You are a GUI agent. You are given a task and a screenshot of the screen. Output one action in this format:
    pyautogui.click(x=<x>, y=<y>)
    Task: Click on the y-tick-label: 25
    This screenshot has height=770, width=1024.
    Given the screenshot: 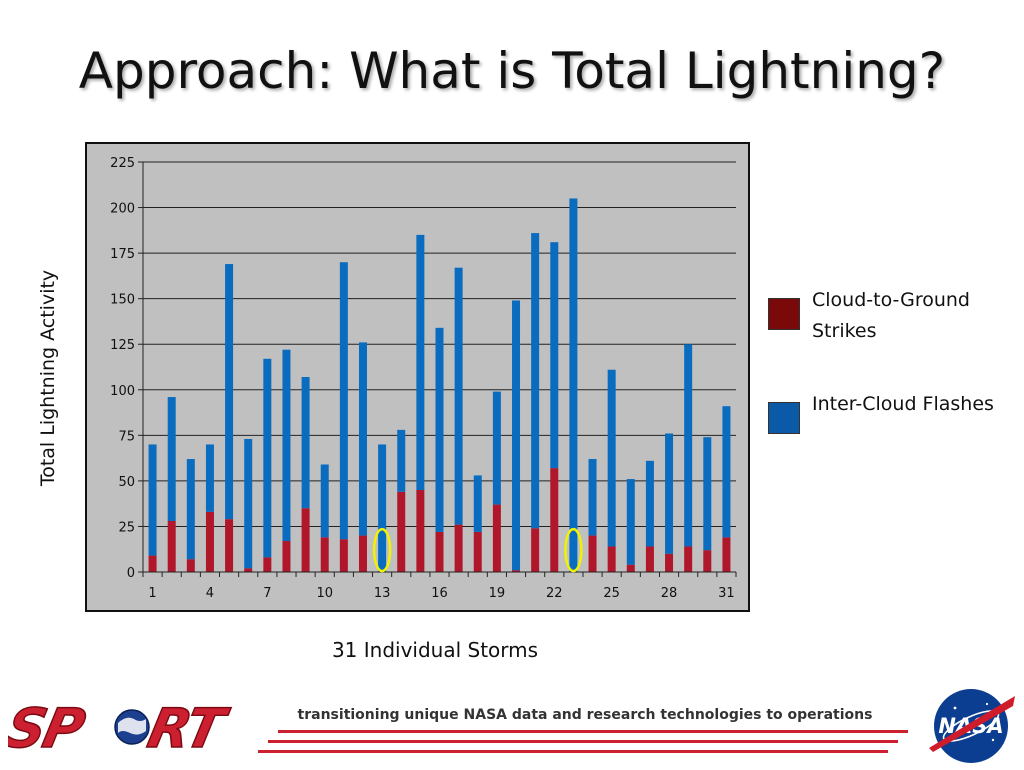 What is the action you would take?
    pyautogui.click(x=126, y=527)
    